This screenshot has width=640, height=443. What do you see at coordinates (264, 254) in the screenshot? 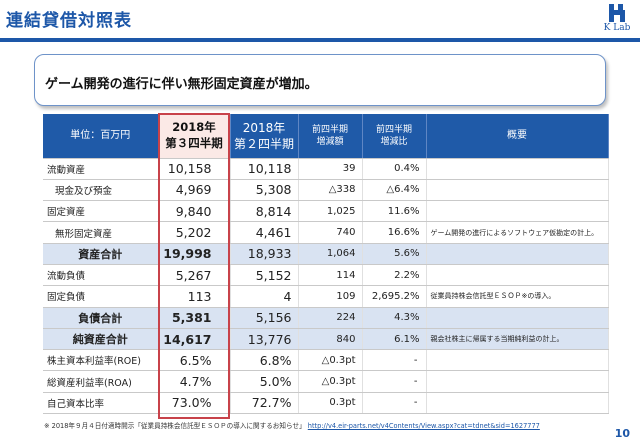
I see `previous-quarter-value: 18,933` at bounding box center [264, 254].